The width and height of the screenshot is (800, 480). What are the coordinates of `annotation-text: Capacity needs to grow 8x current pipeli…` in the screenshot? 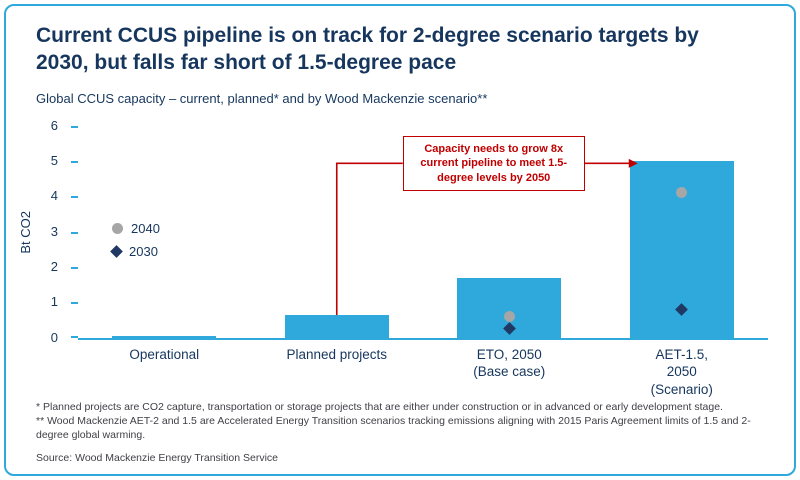 It's located at (494, 163).